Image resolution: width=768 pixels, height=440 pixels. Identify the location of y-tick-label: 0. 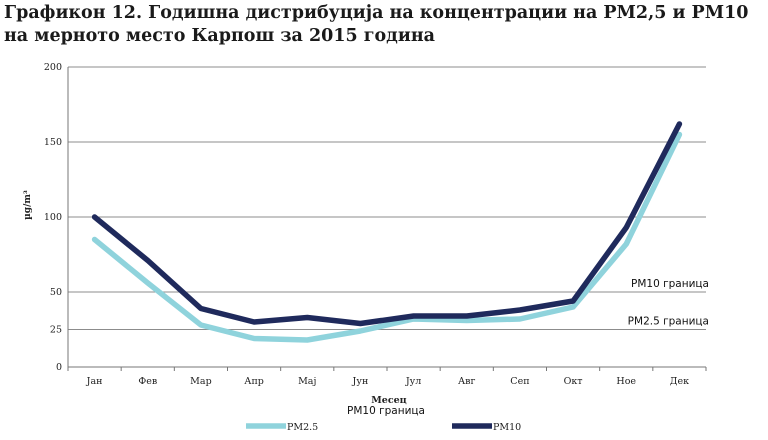
(59, 367).